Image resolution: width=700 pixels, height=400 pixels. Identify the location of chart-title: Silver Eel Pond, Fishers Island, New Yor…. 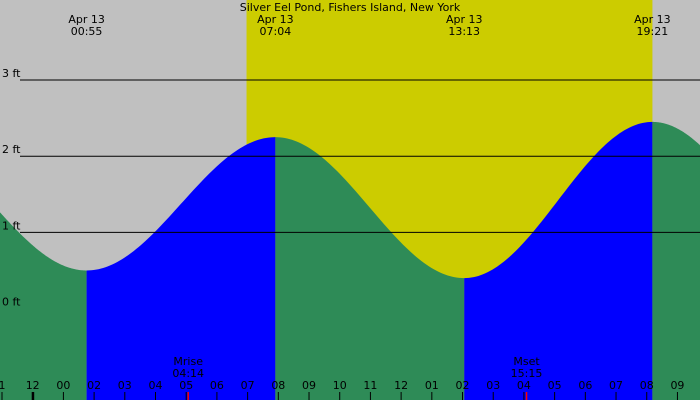
(350, 7).